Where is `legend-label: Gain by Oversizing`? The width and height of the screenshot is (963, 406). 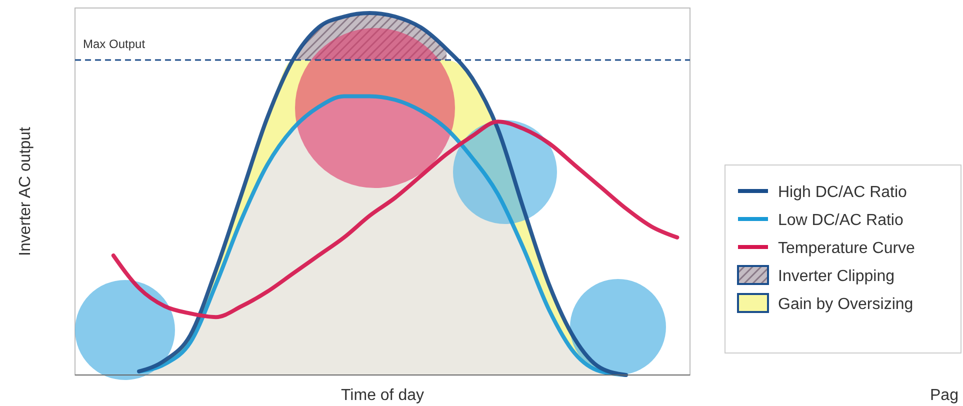 legend-label: Gain by Oversizing is located at coordinates (846, 304).